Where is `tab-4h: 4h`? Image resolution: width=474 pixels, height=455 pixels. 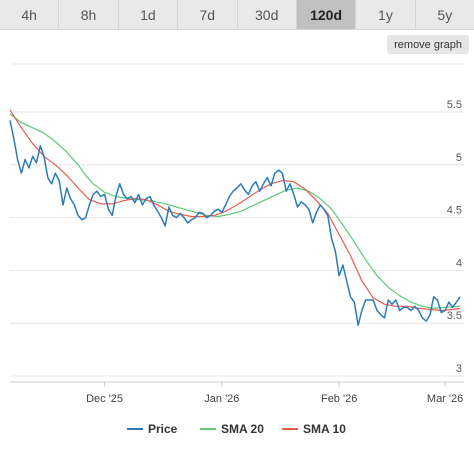 tab-4h: 4h is located at coordinates (30, 14).